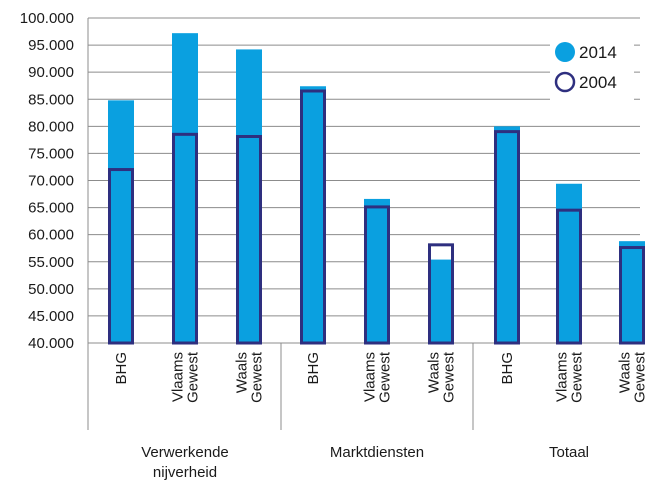 The height and width of the screenshot is (482, 658). What do you see at coordinates (185, 472) in the screenshot?
I see `group-label: nijverheid` at bounding box center [185, 472].